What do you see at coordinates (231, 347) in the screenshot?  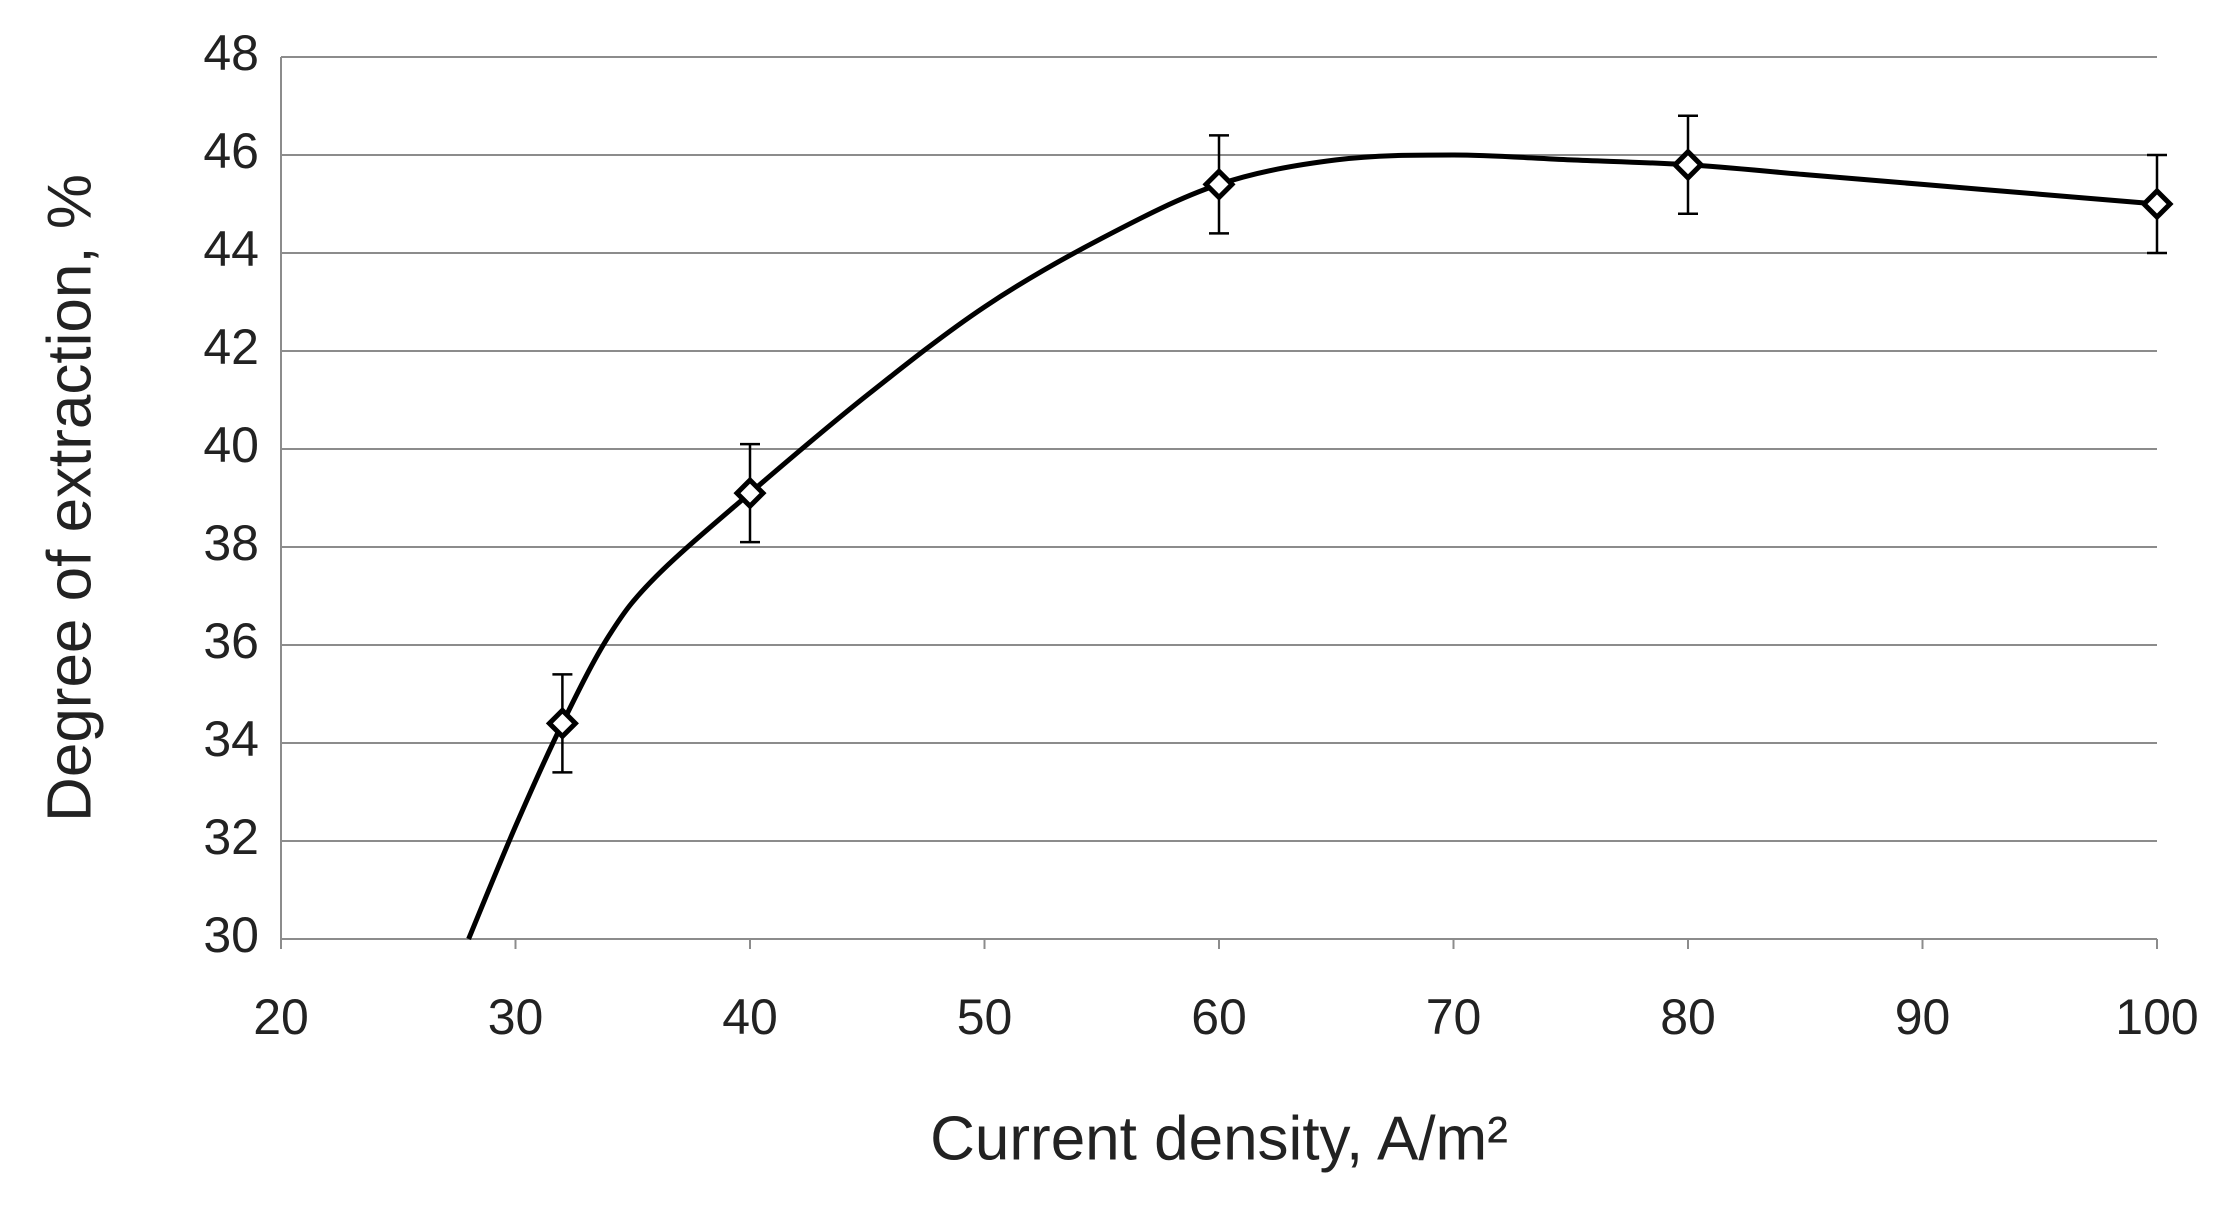 I see `y-tick-label: 42` at bounding box center [231, 347].